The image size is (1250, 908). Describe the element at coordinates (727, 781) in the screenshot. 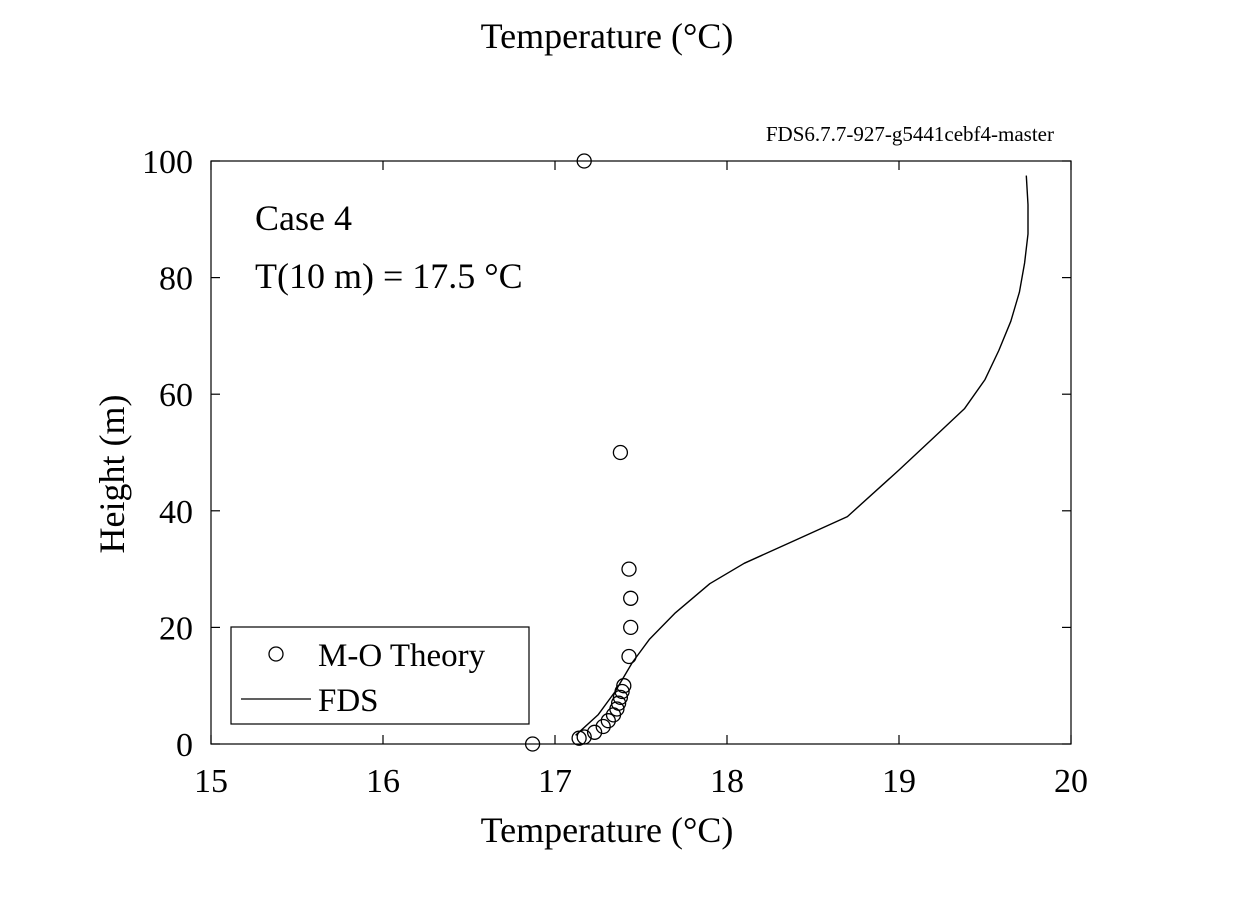

I see `x-tick-label: 18` at that location.